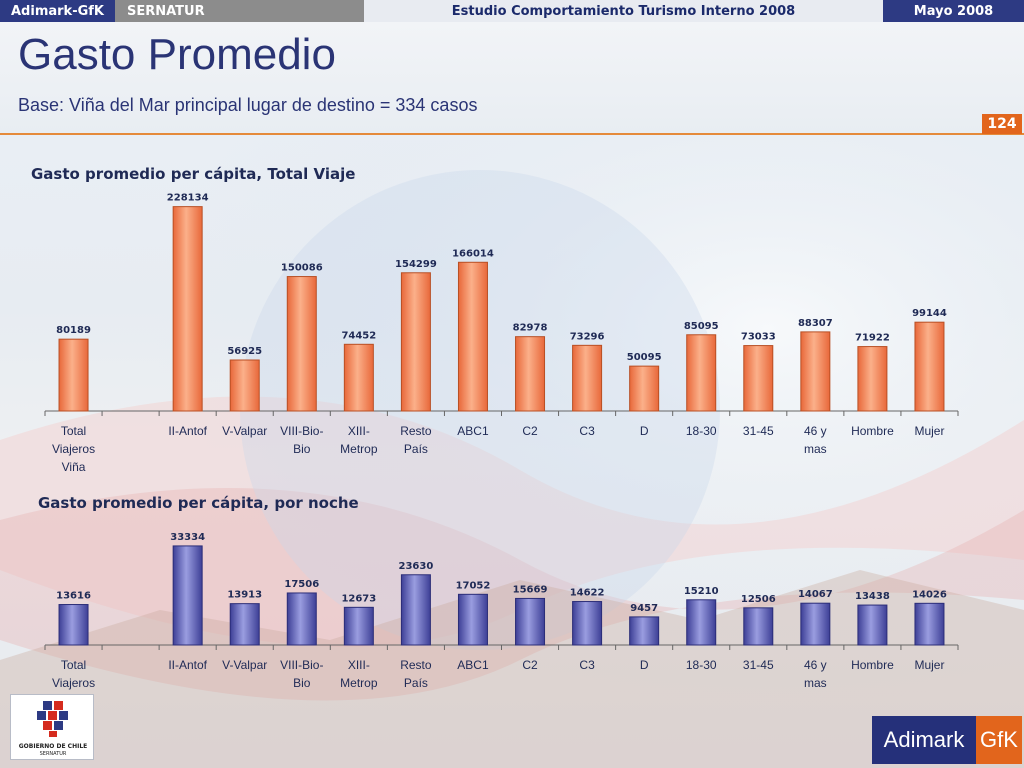 The width and height of the screenshot is (1024, 768). What do you see at coordinates (301, 584) in the screenshot?
I see `data-label: 17506` at bounding box center [301, 584].